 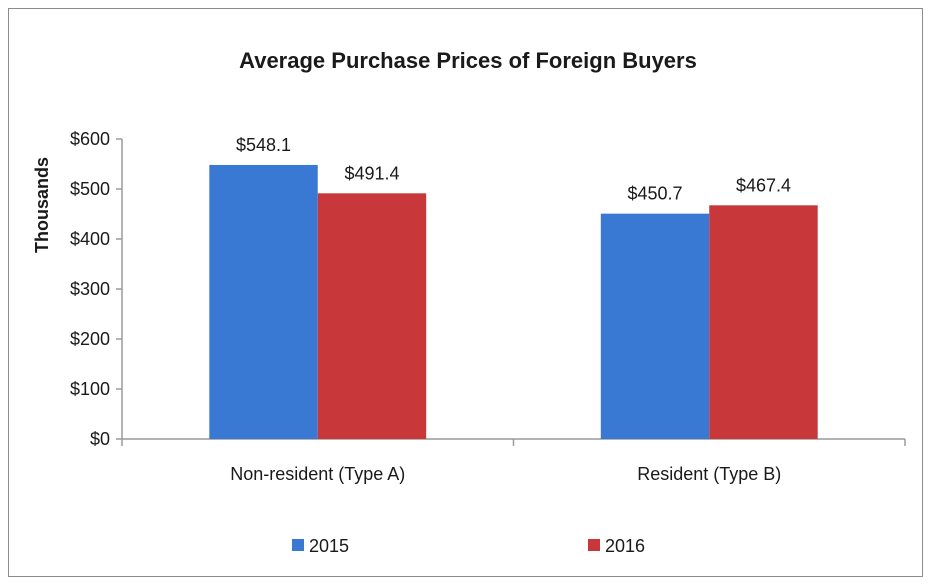 What do you see at coordinates (468, 546) in the screenshot?
I see `legend: 2015 2016` at bounding box center [468, 546].